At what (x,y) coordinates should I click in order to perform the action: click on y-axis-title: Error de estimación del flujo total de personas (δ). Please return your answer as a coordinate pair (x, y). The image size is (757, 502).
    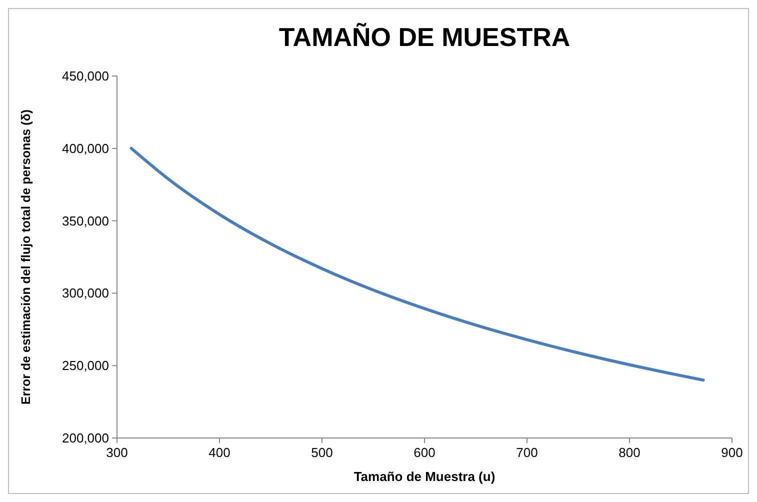
    Looking at the image, I should click on (26, 257).